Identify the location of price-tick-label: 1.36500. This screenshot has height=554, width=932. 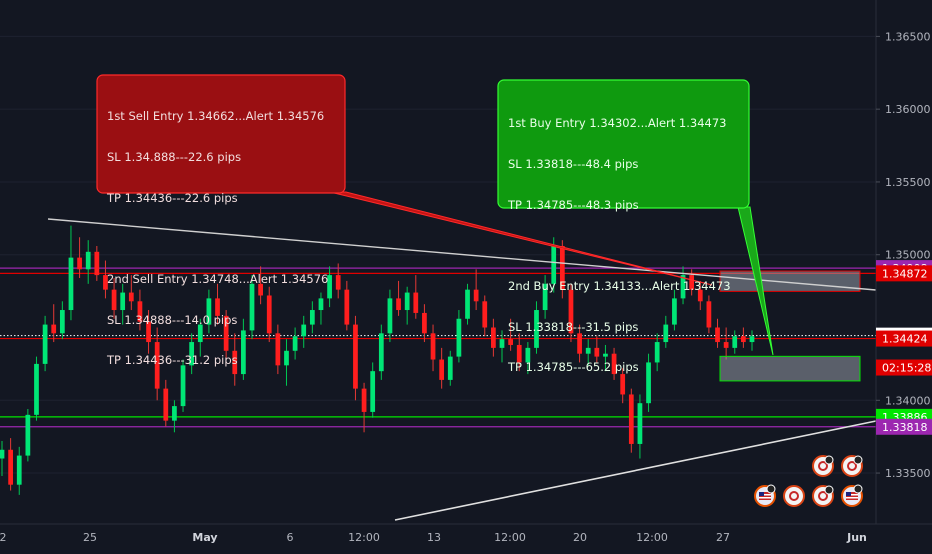
(908, 36).